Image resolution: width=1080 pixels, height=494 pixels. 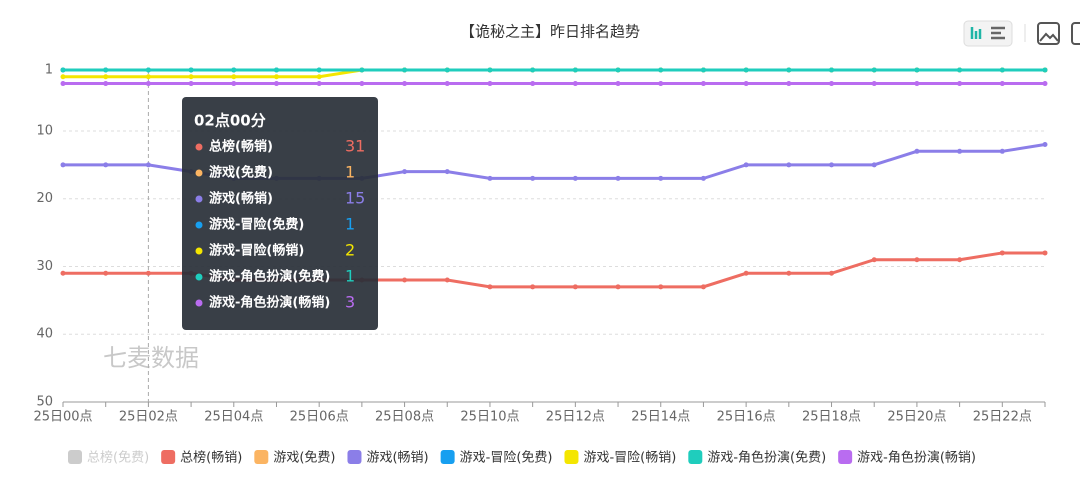 What do you see at coordinates (62, 417) in the screenshot?
I see `x-tick-label: 25日00点` at bounding box center [62, 417].